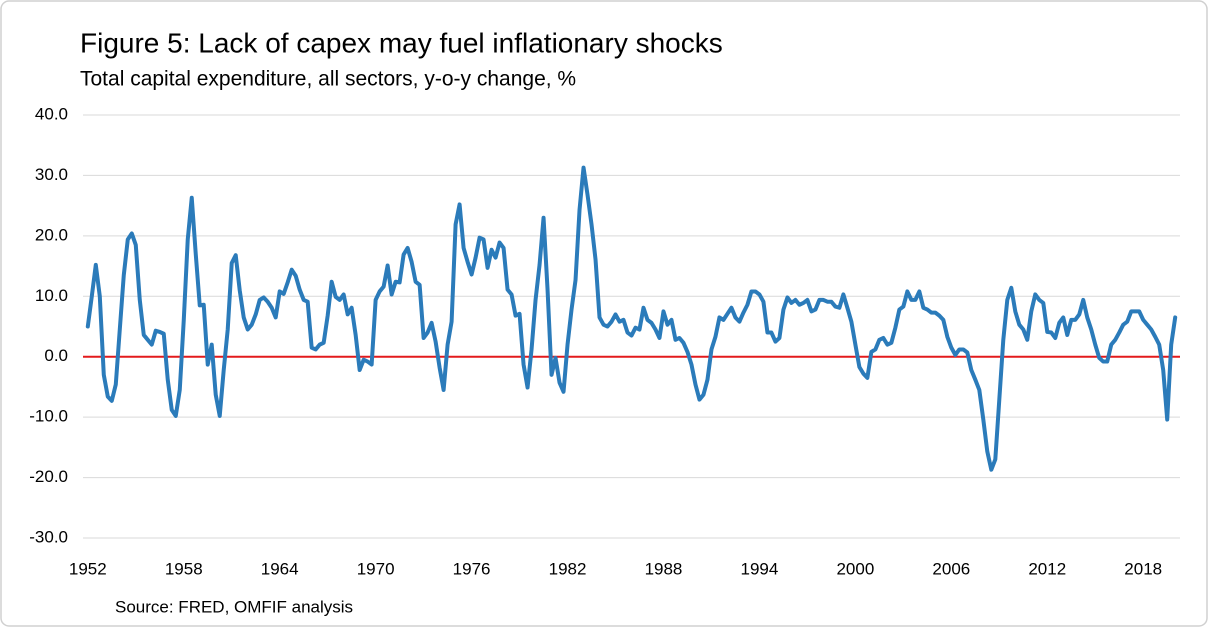 The width and height of the screenshot is (1208, 627). I want to click on x-tick-label: 1988, so click(664, 568).